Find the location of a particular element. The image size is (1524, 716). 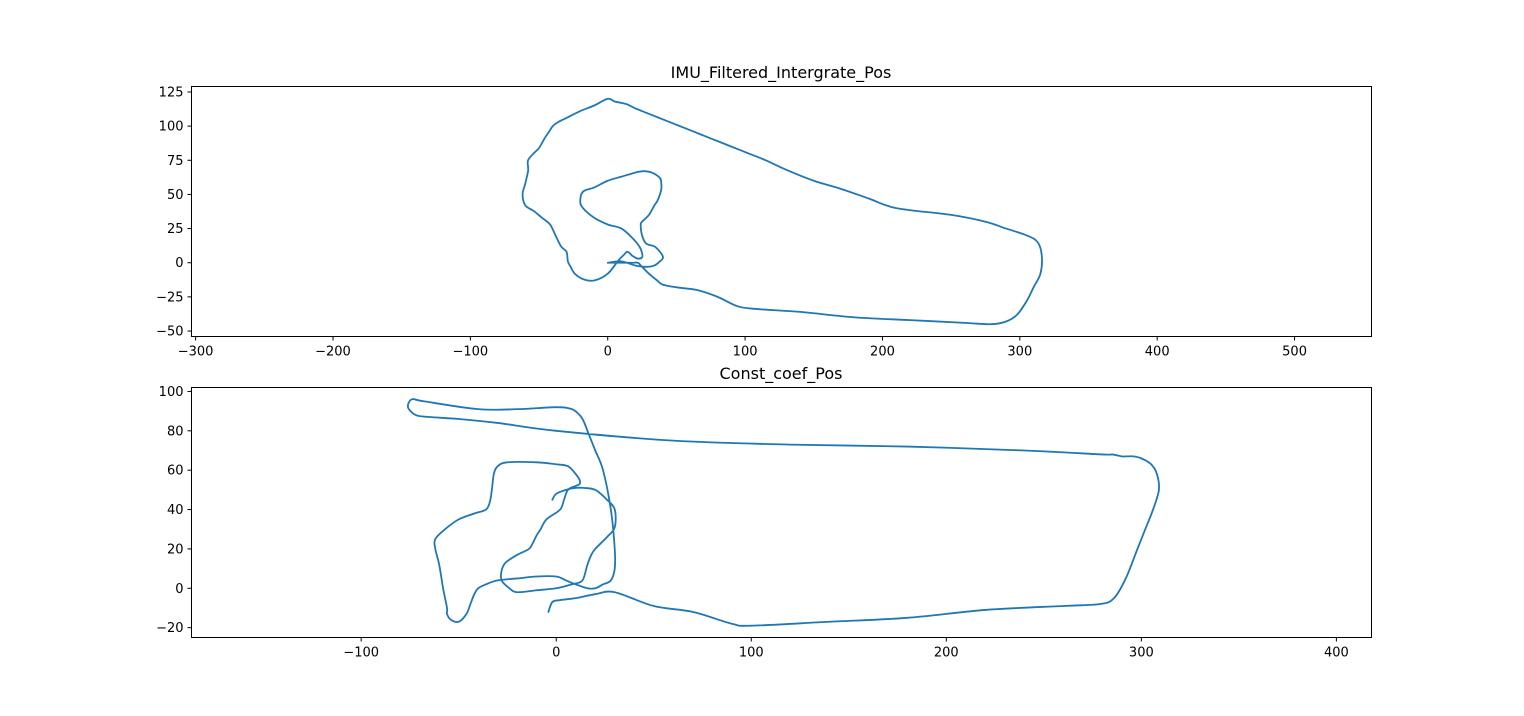

y-tick-label-imu-filtered: 50 is located at coordinates (175, 195).